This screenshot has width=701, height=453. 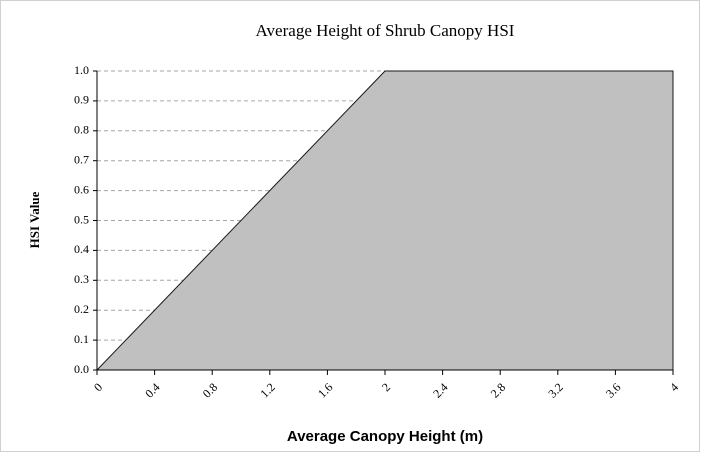 What do you see at coordinates (81, 189) in the screenshot?
I see `y-tick-label: 0.6` at bounding box center [81, 189].